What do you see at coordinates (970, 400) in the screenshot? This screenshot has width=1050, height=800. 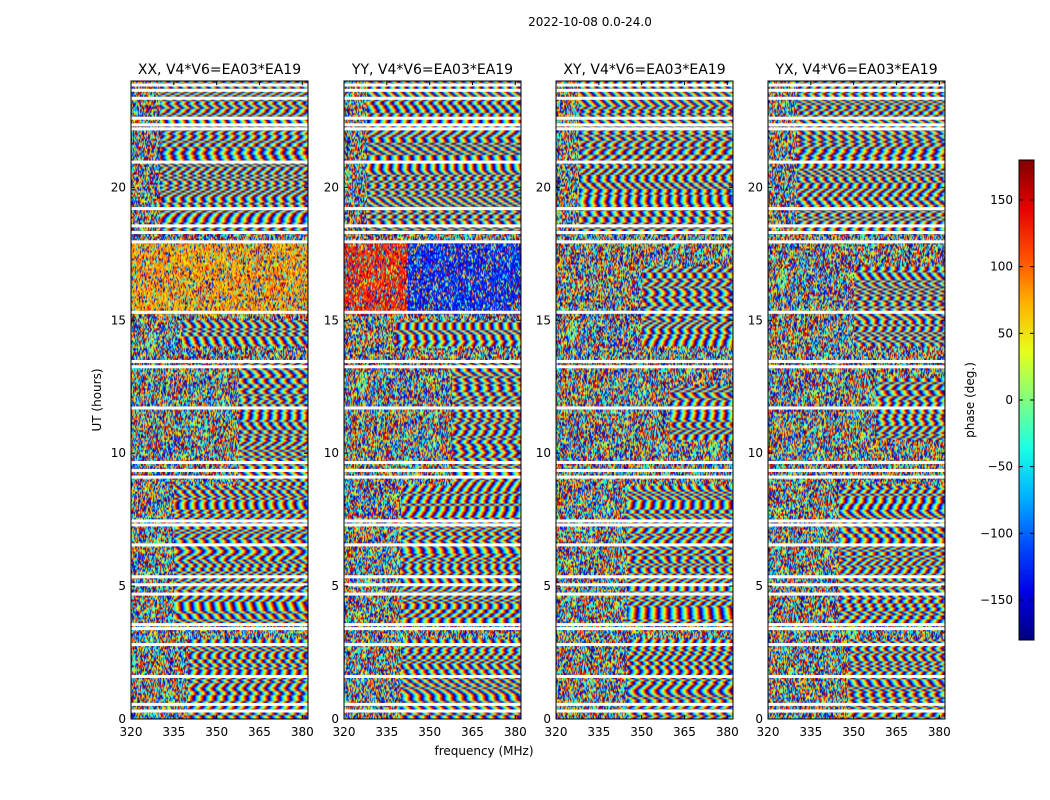 I see `colorbar-label: phase (deg.)` at bounding box center [970, 400].